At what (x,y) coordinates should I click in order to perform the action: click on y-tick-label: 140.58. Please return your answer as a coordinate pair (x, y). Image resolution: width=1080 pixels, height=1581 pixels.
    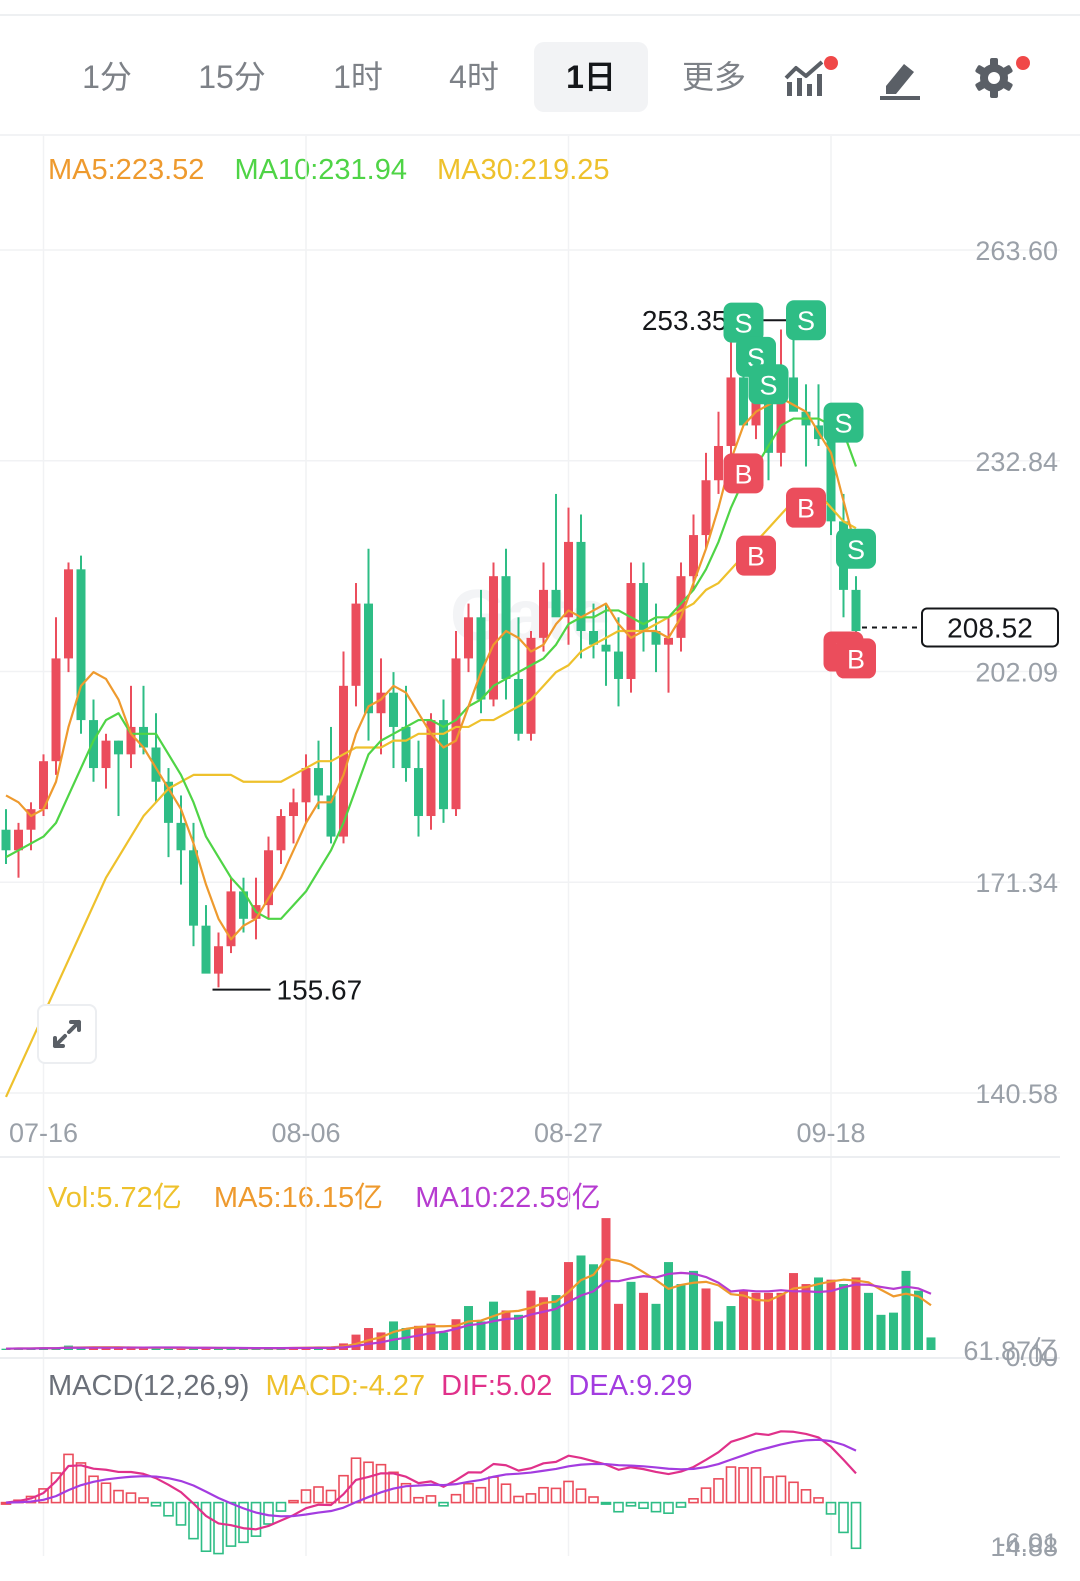
    Looking at the image, I should click on (1016, 1094).